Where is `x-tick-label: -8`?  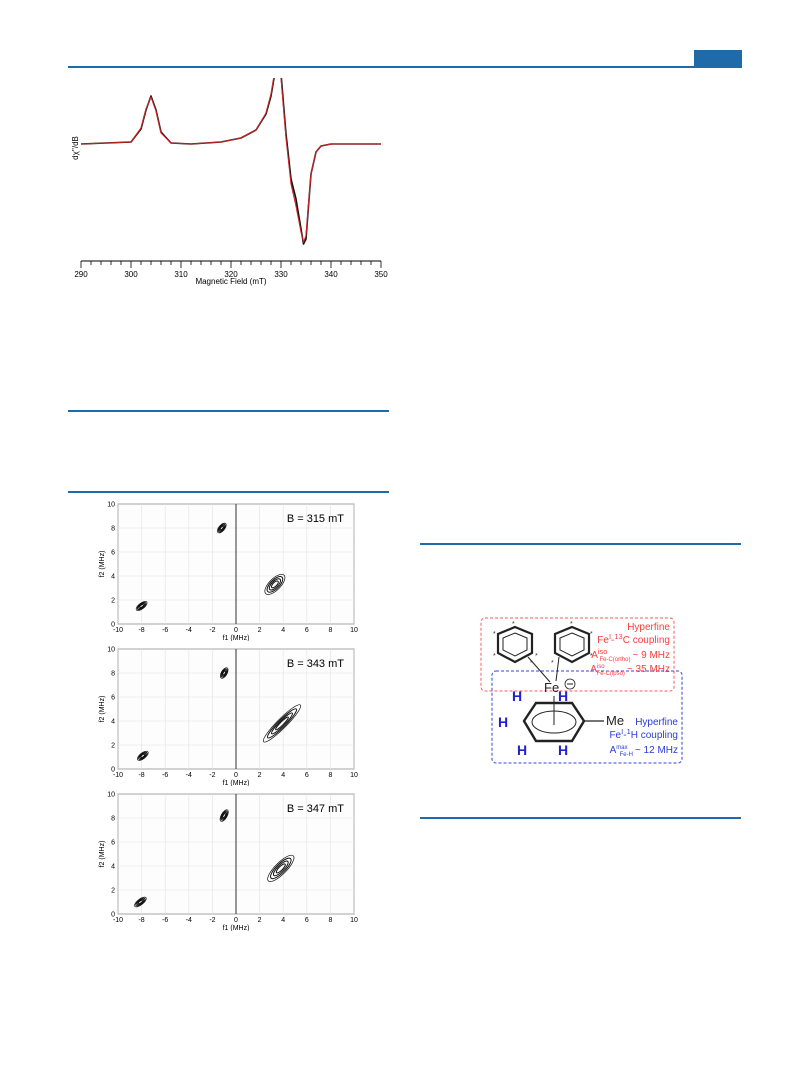 x-tick-label: -8 is located at coordinates (141, 775).